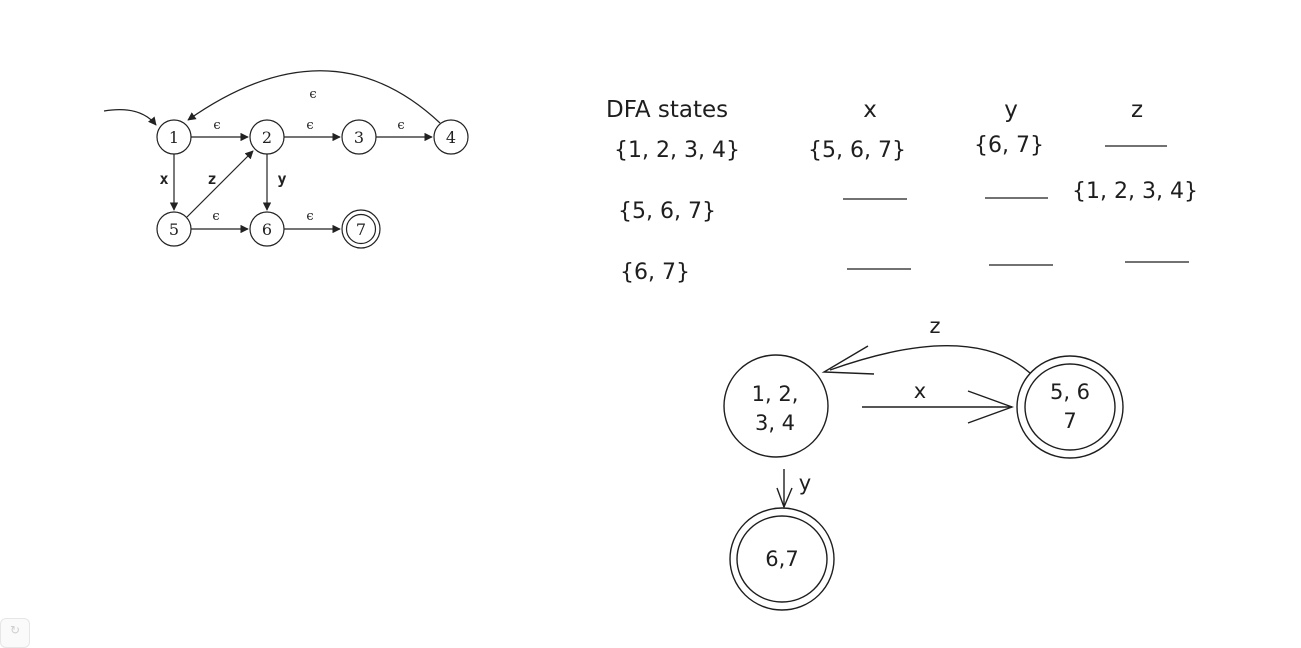 The image size is (1301, 648). Describe the element at coordinates (775, 394) in the screenshot. I see `dfa-state-a-line1: 1, 2,` at that location.